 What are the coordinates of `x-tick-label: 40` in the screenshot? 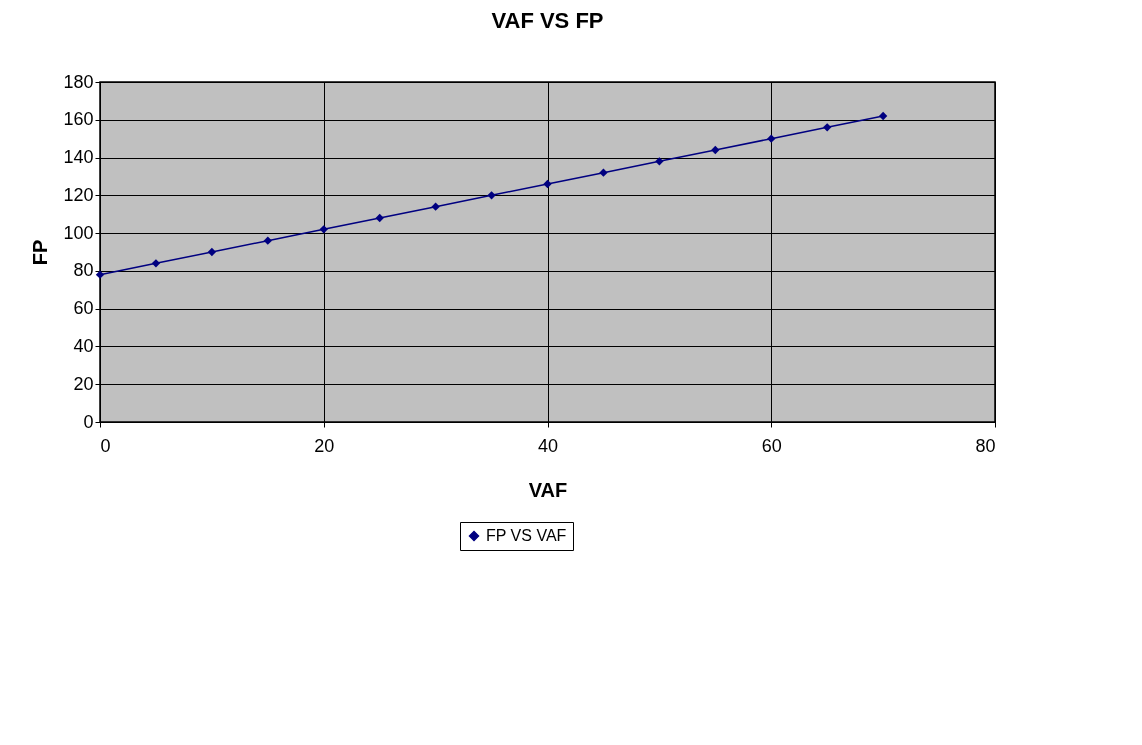 It's located at (548, 445).